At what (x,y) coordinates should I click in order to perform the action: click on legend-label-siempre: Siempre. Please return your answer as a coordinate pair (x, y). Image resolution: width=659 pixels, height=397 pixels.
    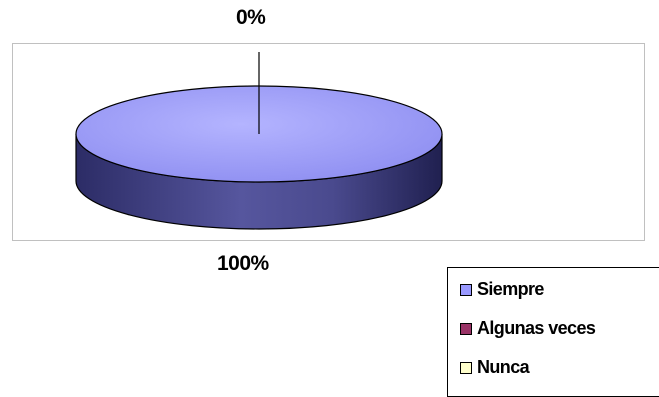
    Looking at the image, I should click on (510, 289).